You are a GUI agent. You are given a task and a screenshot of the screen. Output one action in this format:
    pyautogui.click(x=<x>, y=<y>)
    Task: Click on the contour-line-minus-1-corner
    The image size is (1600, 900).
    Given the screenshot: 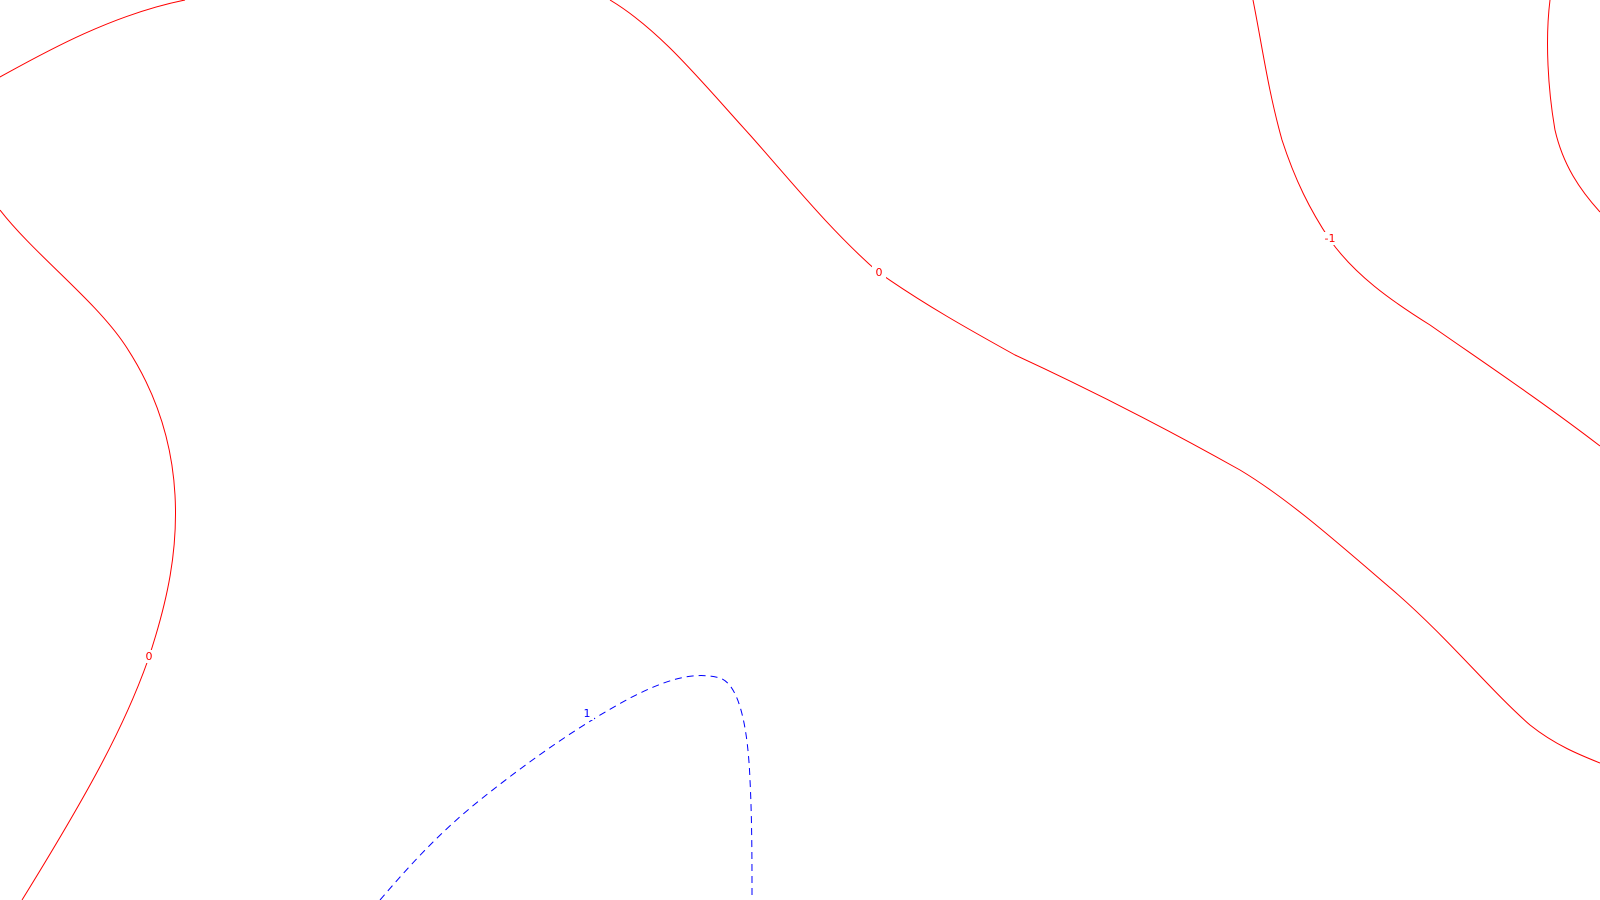 What is the action you would take?
    pyautogui.click(x=1573, y=106)
    